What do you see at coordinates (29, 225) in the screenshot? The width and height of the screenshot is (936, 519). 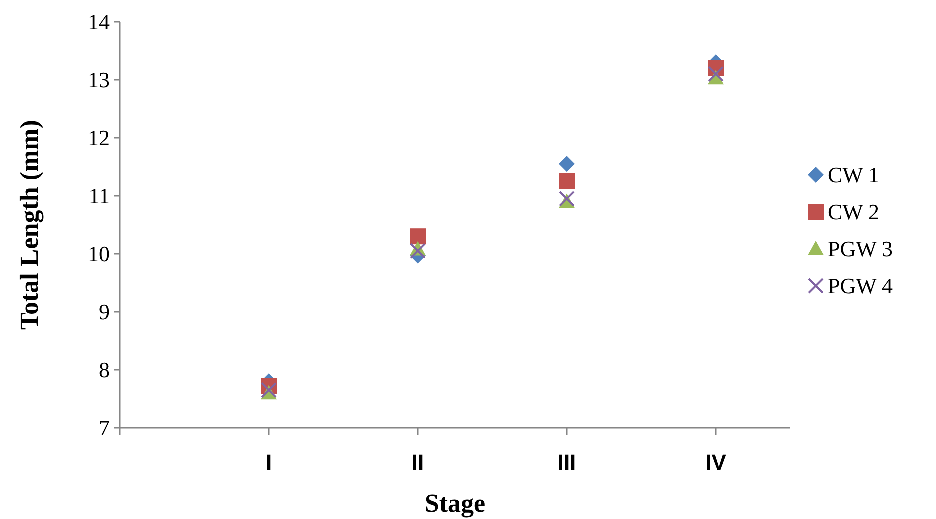 I see `y-axis-title: Total Length (mm)` at bounding box center [29, 225].